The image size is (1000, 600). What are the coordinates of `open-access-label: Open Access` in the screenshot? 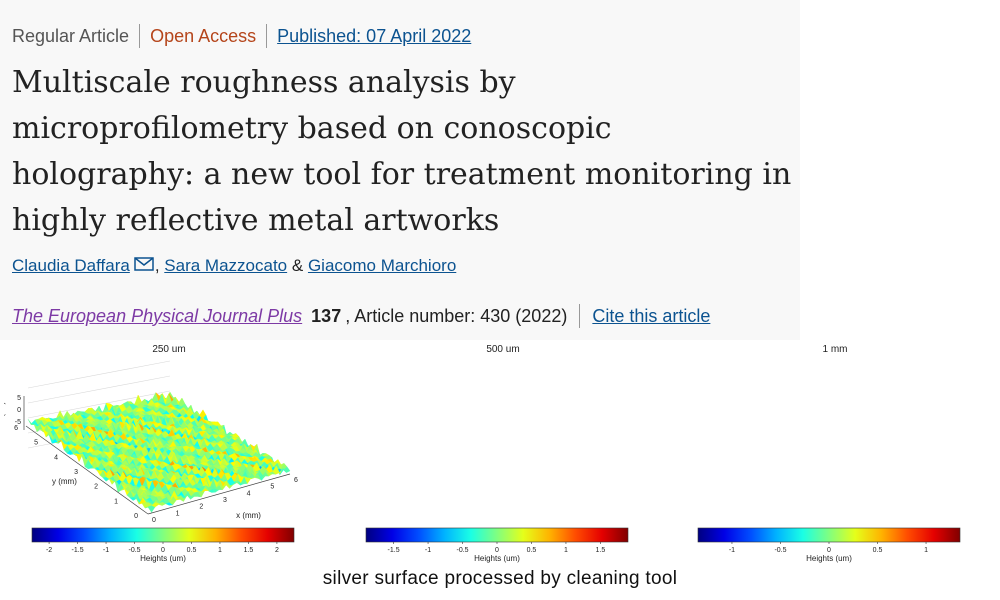 It's located at (203, 36).